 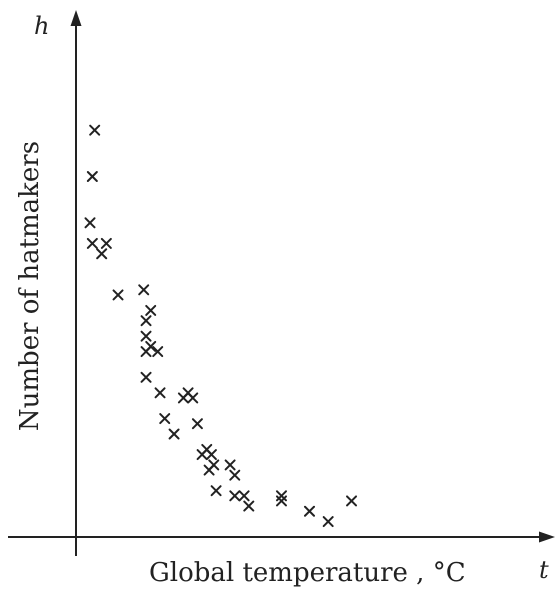 What do you see at coordinates (41, 26) in the screenshot?
I see `y-axis-symbol: h` at bounding box center [41, 26].